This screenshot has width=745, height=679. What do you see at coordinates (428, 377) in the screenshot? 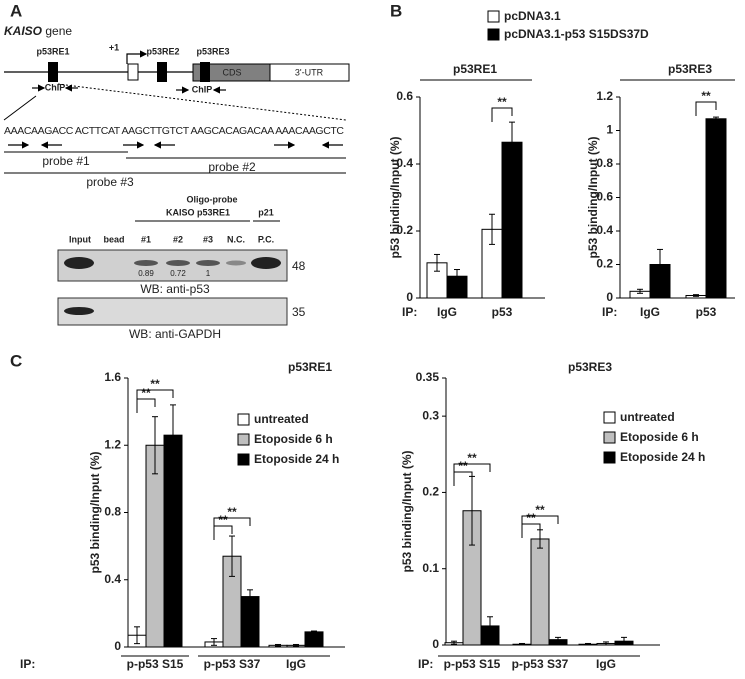
I see `y-tick-label: 0.35` at bounding box center [428, 377].